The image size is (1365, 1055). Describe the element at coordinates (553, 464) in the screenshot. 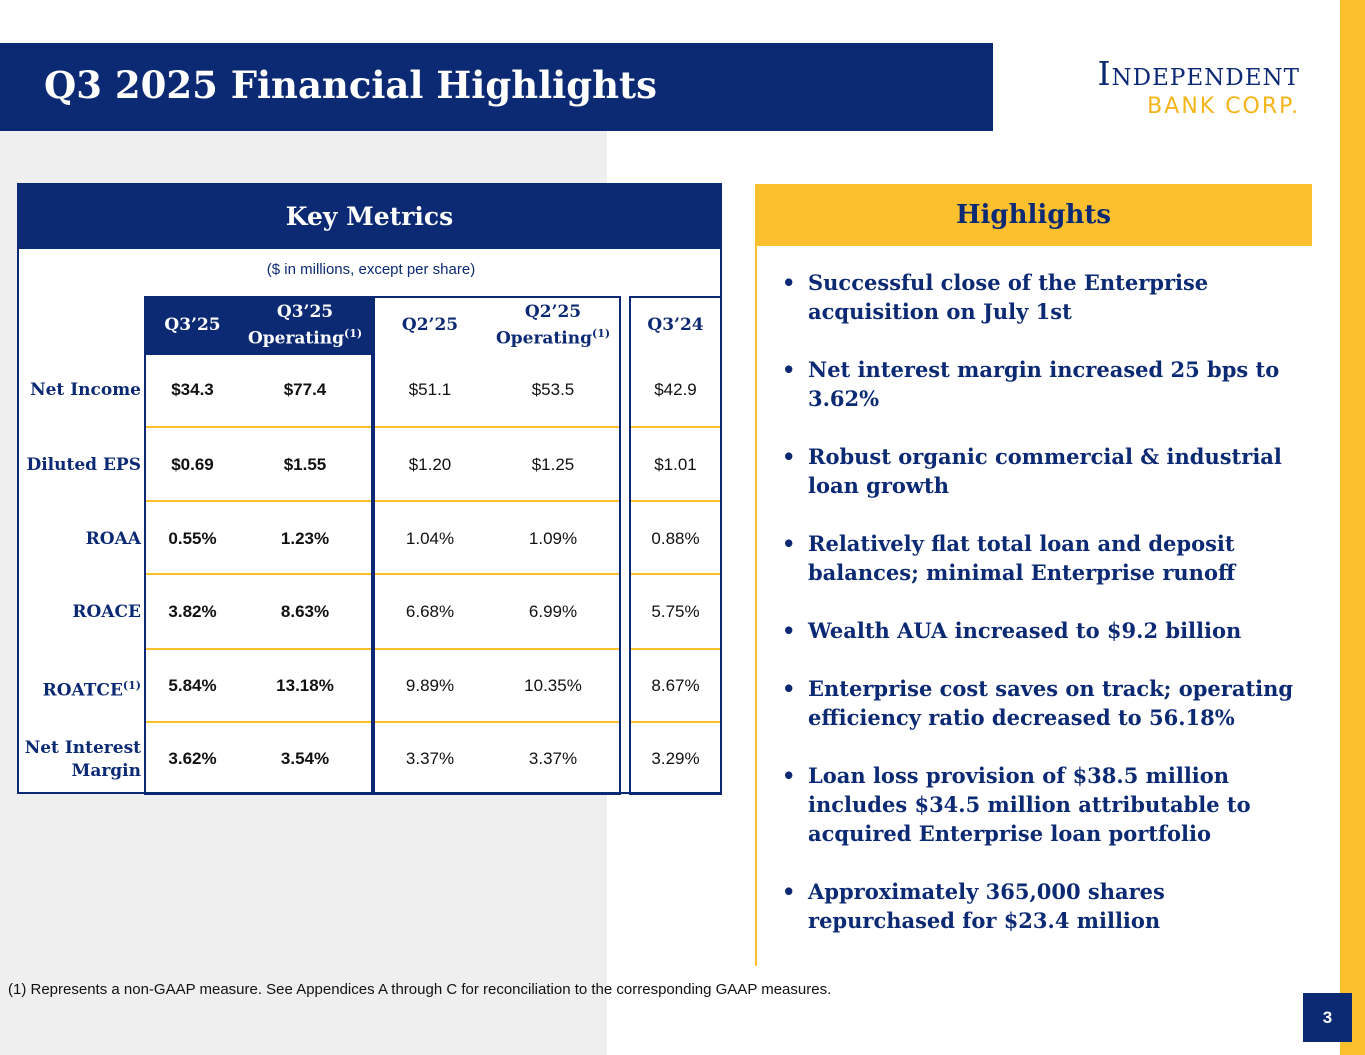

I see `cell-eps-q2-25-op: $1.25` at that location.